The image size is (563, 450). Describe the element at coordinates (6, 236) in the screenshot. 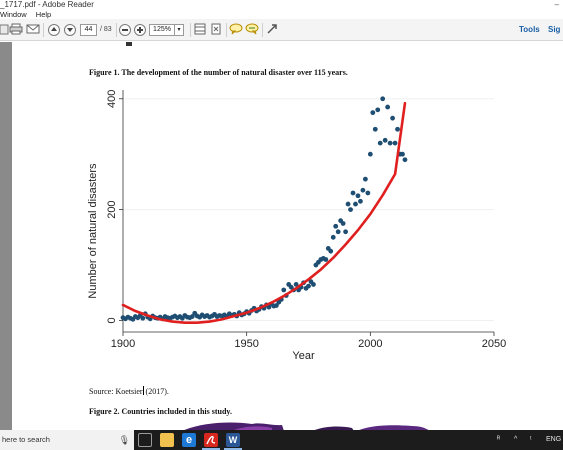

I see `document-gutter` at that location.